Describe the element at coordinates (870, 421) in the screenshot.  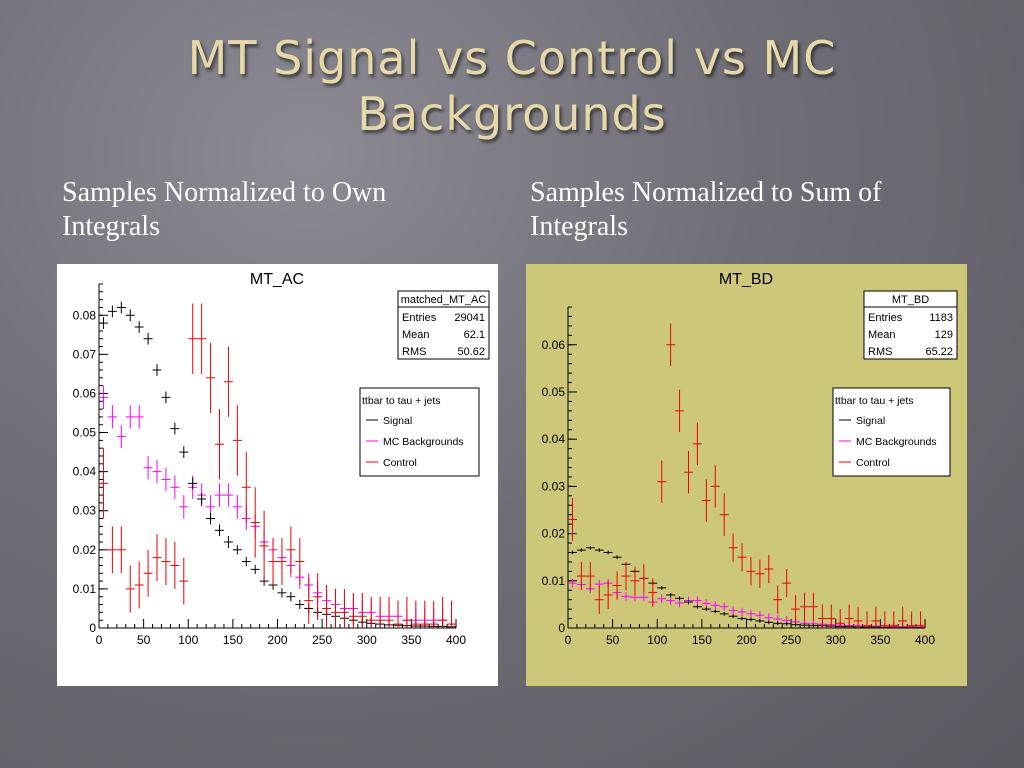
I see `legend-entry: Signal` at that location.